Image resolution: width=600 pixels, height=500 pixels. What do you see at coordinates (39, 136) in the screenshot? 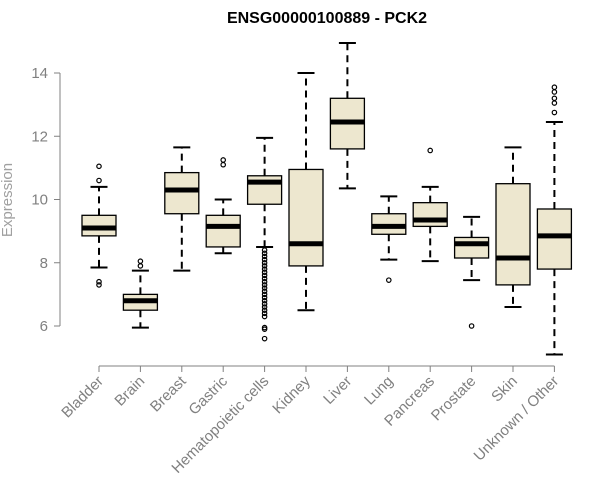
I see `y-tick-label: 12` at bounding box center [39, 136].